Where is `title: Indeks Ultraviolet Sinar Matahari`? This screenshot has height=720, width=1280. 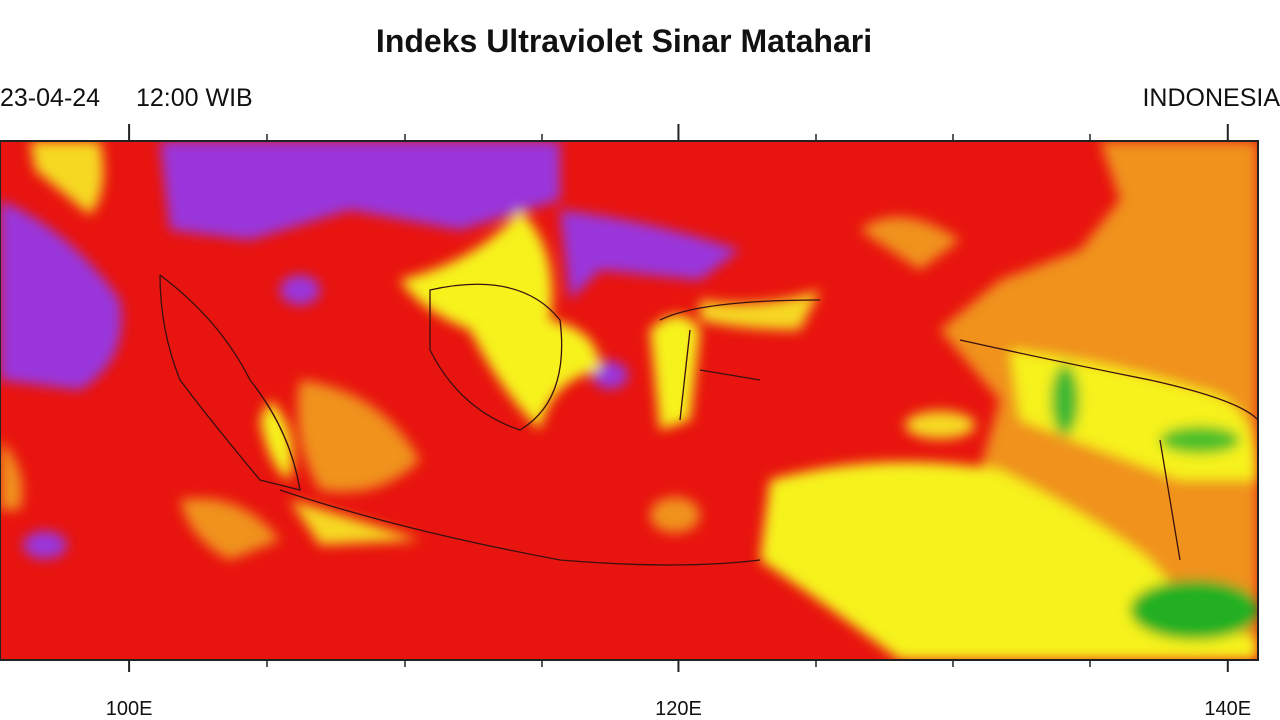 title: Indeks Ultraviolet Sinar Matahari is located at coordinates (624, 41).